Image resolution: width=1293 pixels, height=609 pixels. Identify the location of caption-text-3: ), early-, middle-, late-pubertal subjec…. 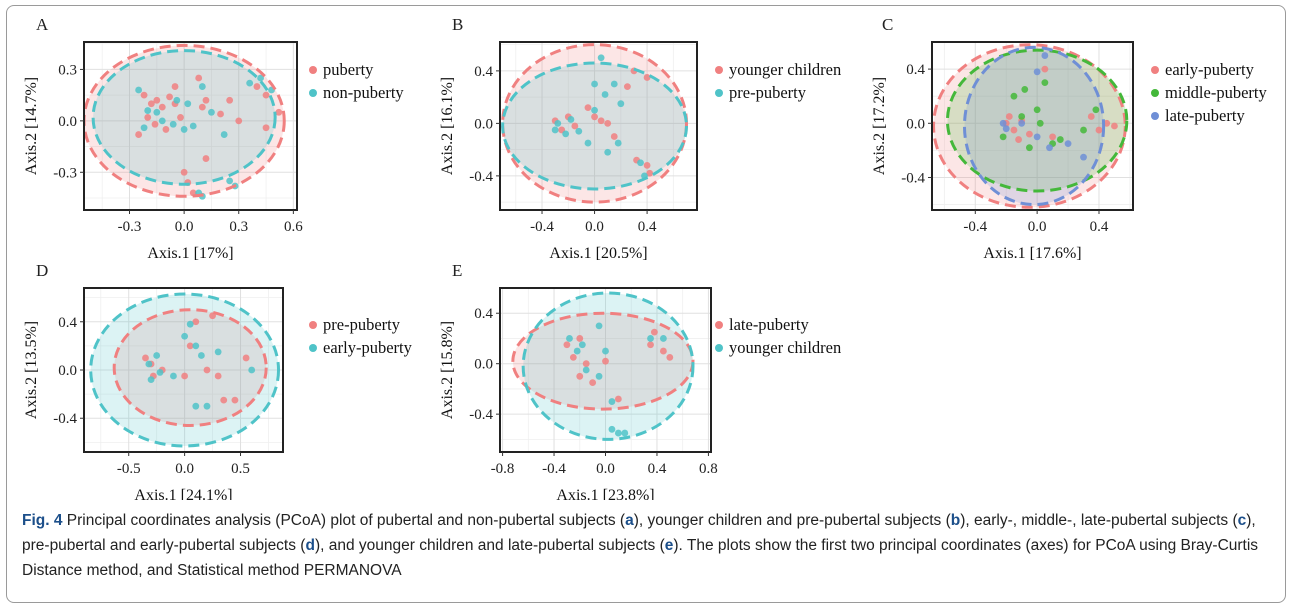
(1099, 520).